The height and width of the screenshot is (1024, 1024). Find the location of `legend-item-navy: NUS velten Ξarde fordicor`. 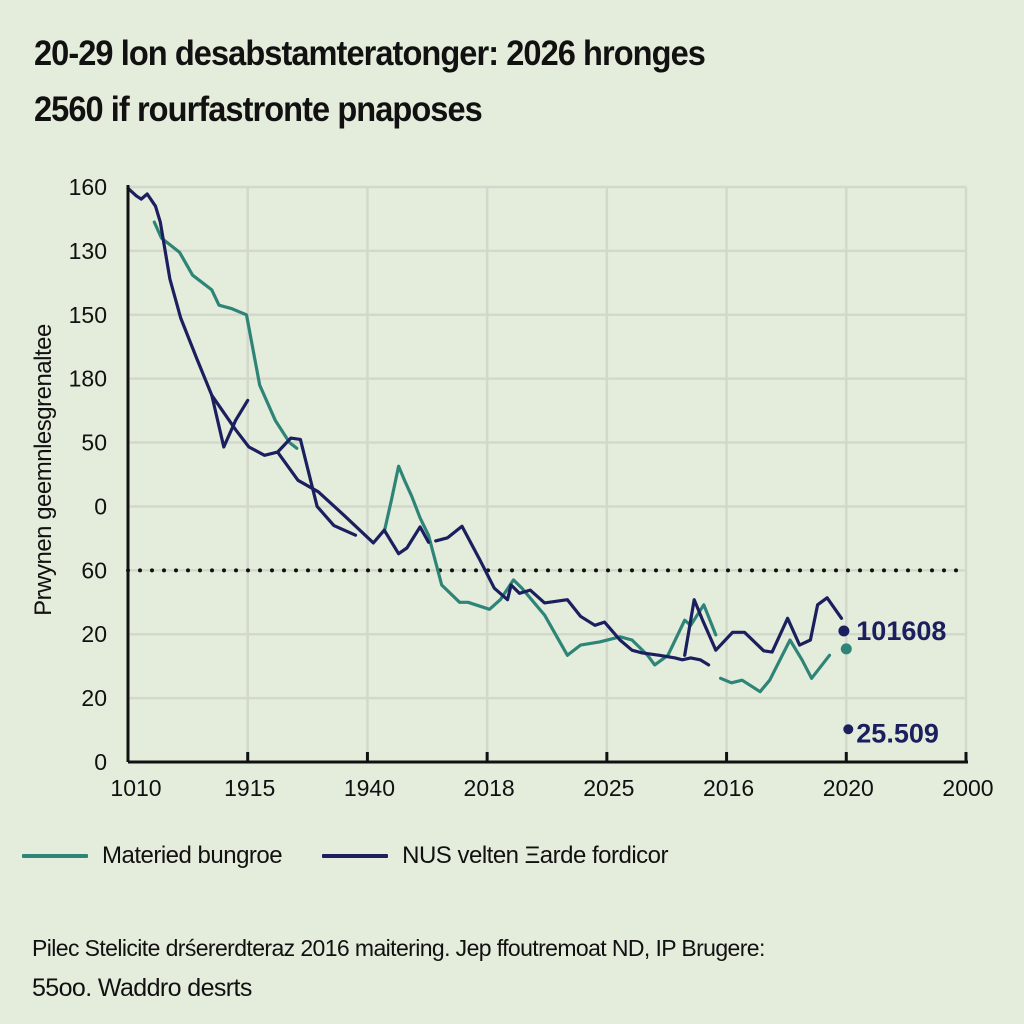

legend-item-navy: NUS velten Ξarde fordicor is located at coordinates (495, 856).